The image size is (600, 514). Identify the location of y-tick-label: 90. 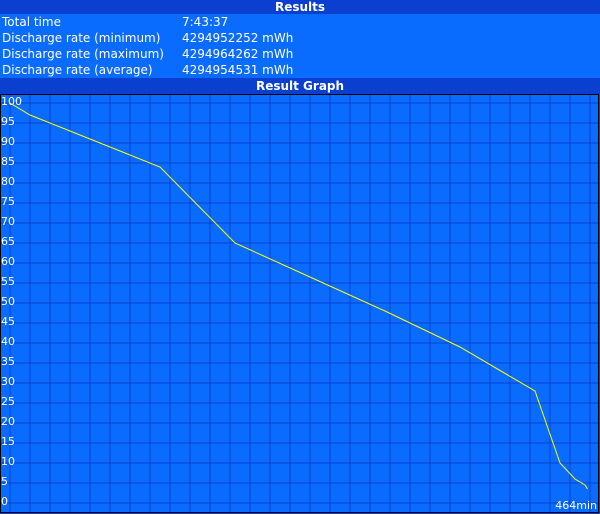
(8, 141).